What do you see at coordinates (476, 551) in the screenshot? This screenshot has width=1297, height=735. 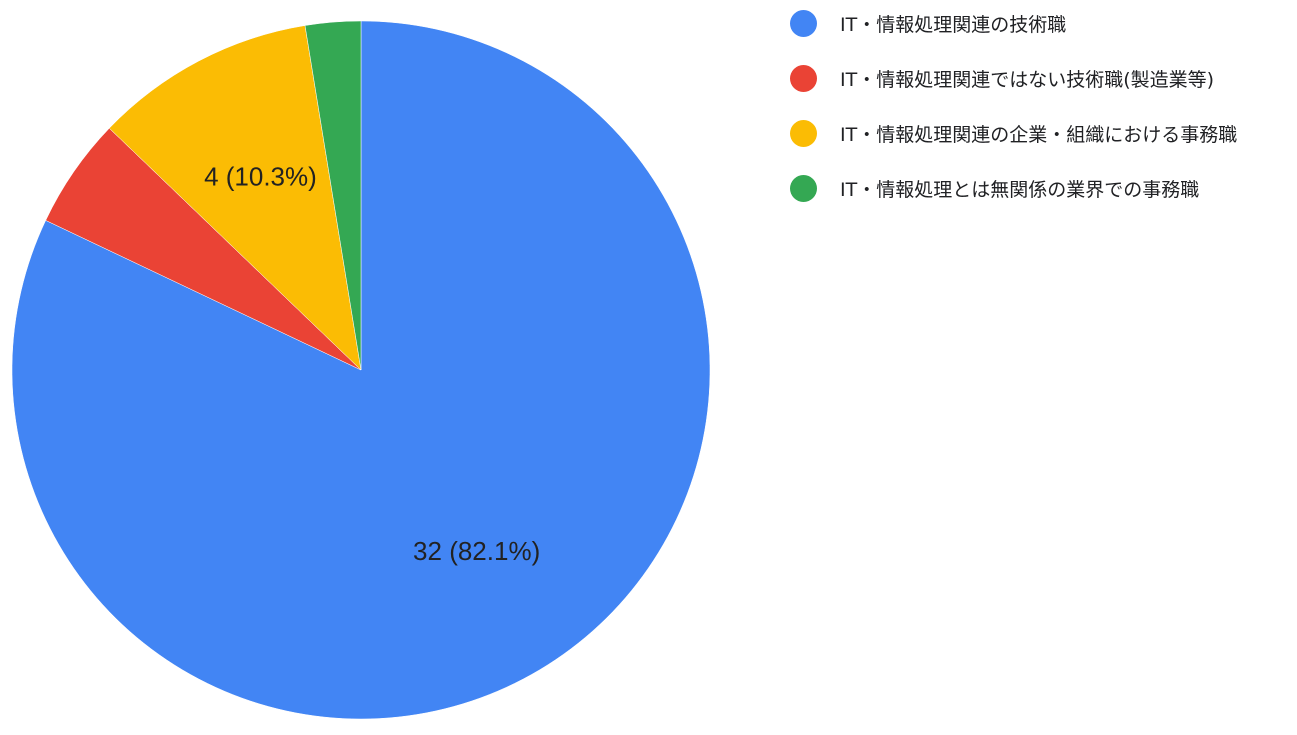 I see `slice-data-label: 32 (82.1%)` at bounding box center [476, 551].